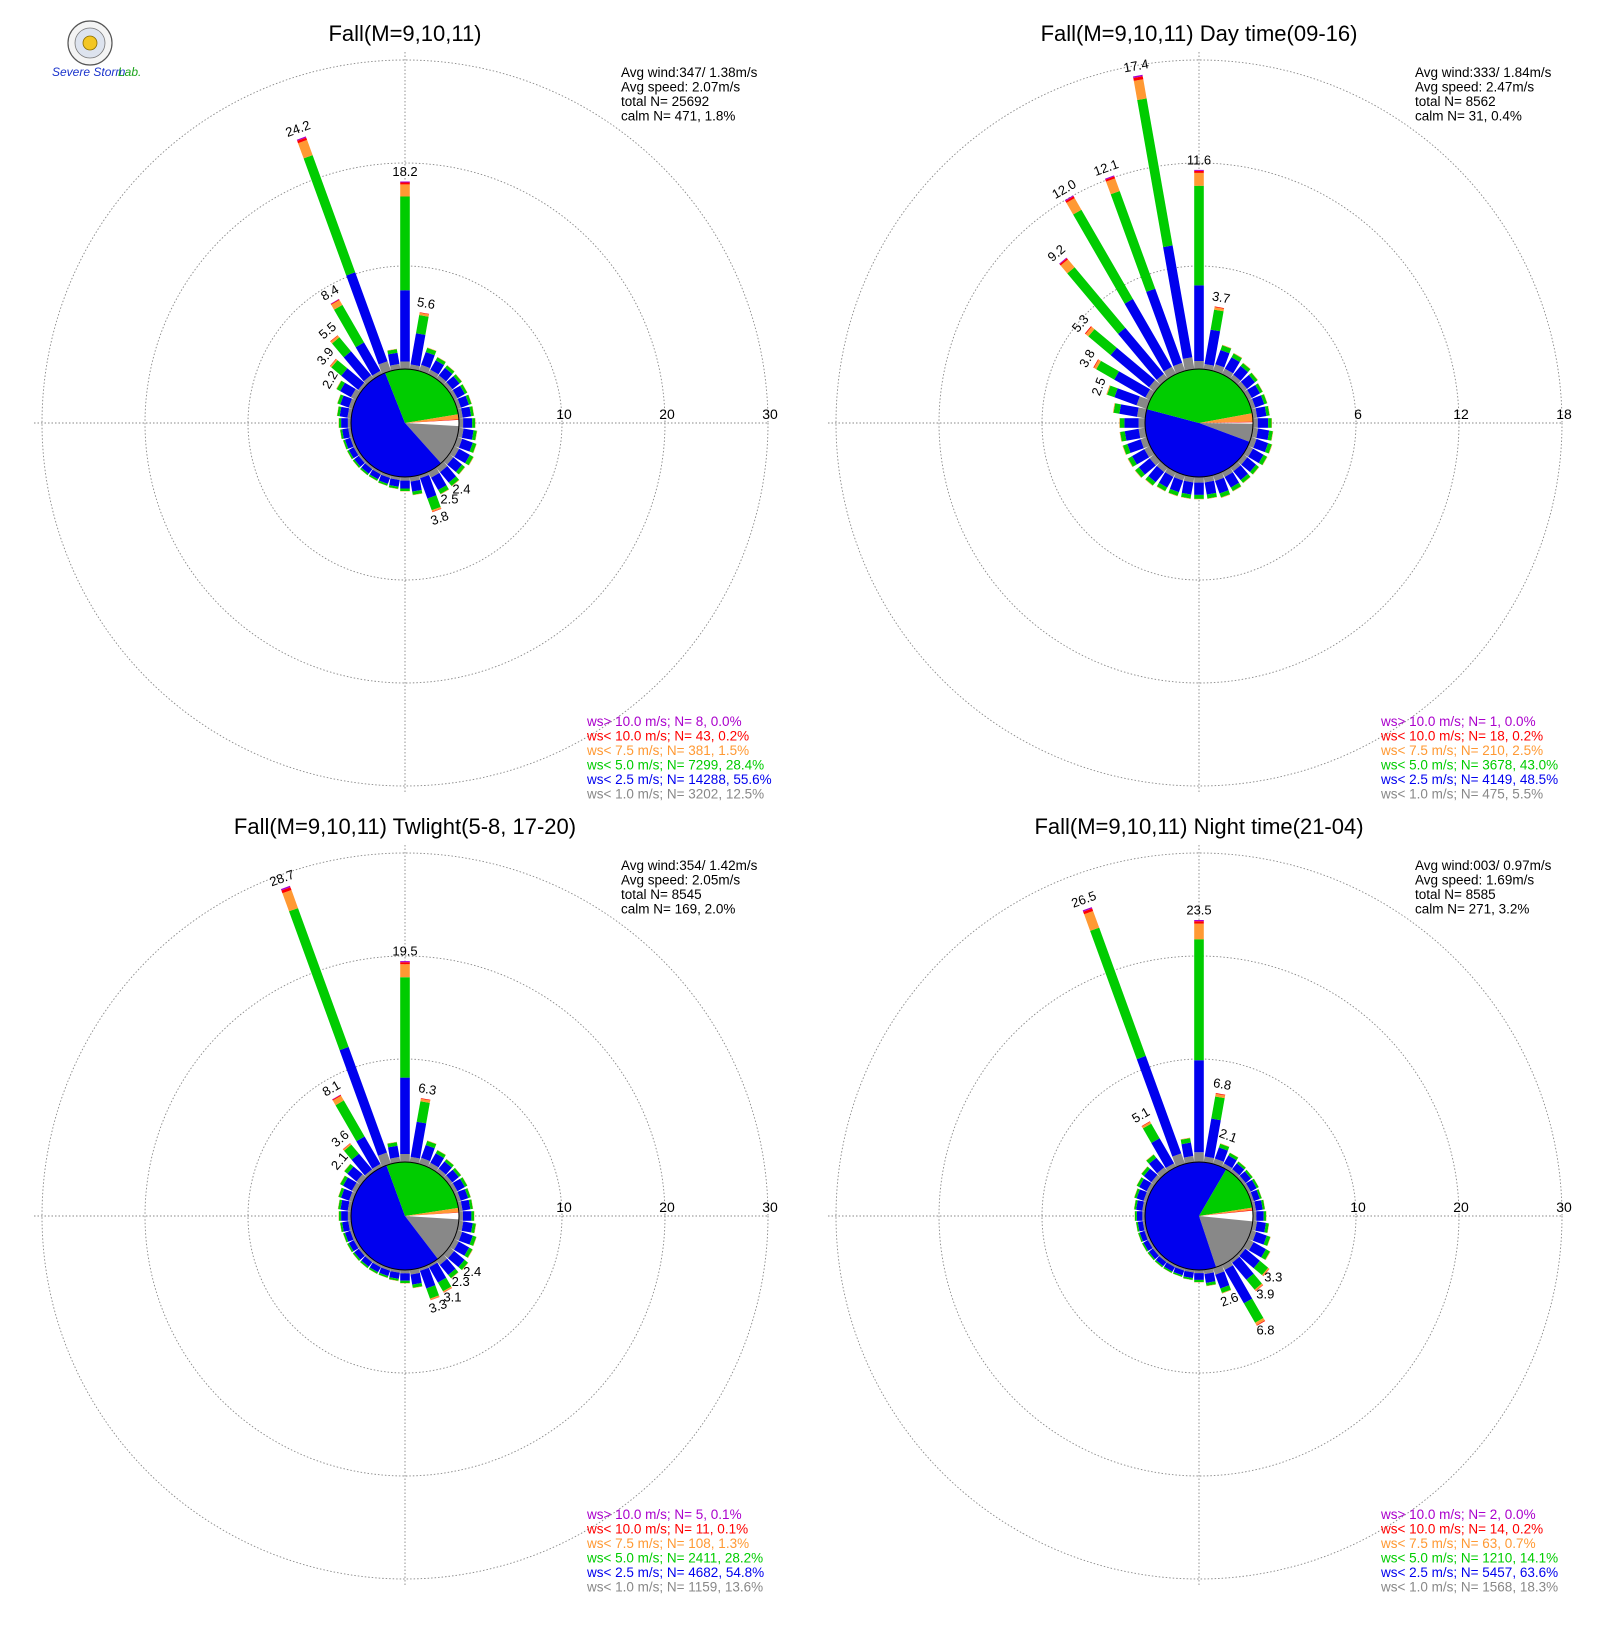 This screenshot has height=1640, width=1620. Describe the element at coordinates (675, 794) in the screenshot. I see `legend-entry: ws< 1.0 m/s; N= 3202, 12.5%` at that location.